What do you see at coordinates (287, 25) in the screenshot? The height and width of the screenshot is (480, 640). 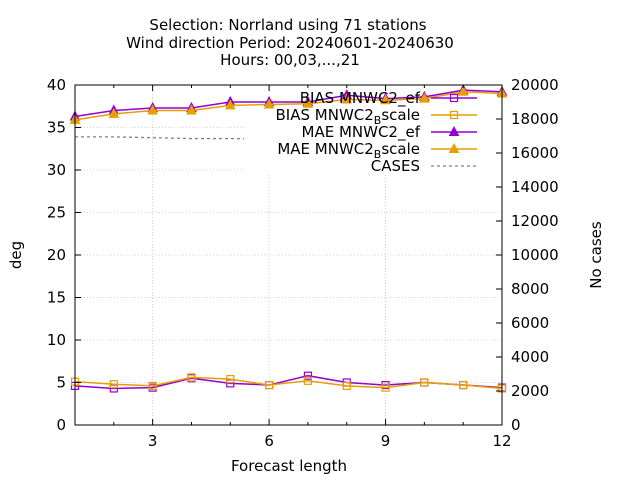 I see `title-line-1: Selection: Norrland using 71 stations` at bounding box center [287, 25].